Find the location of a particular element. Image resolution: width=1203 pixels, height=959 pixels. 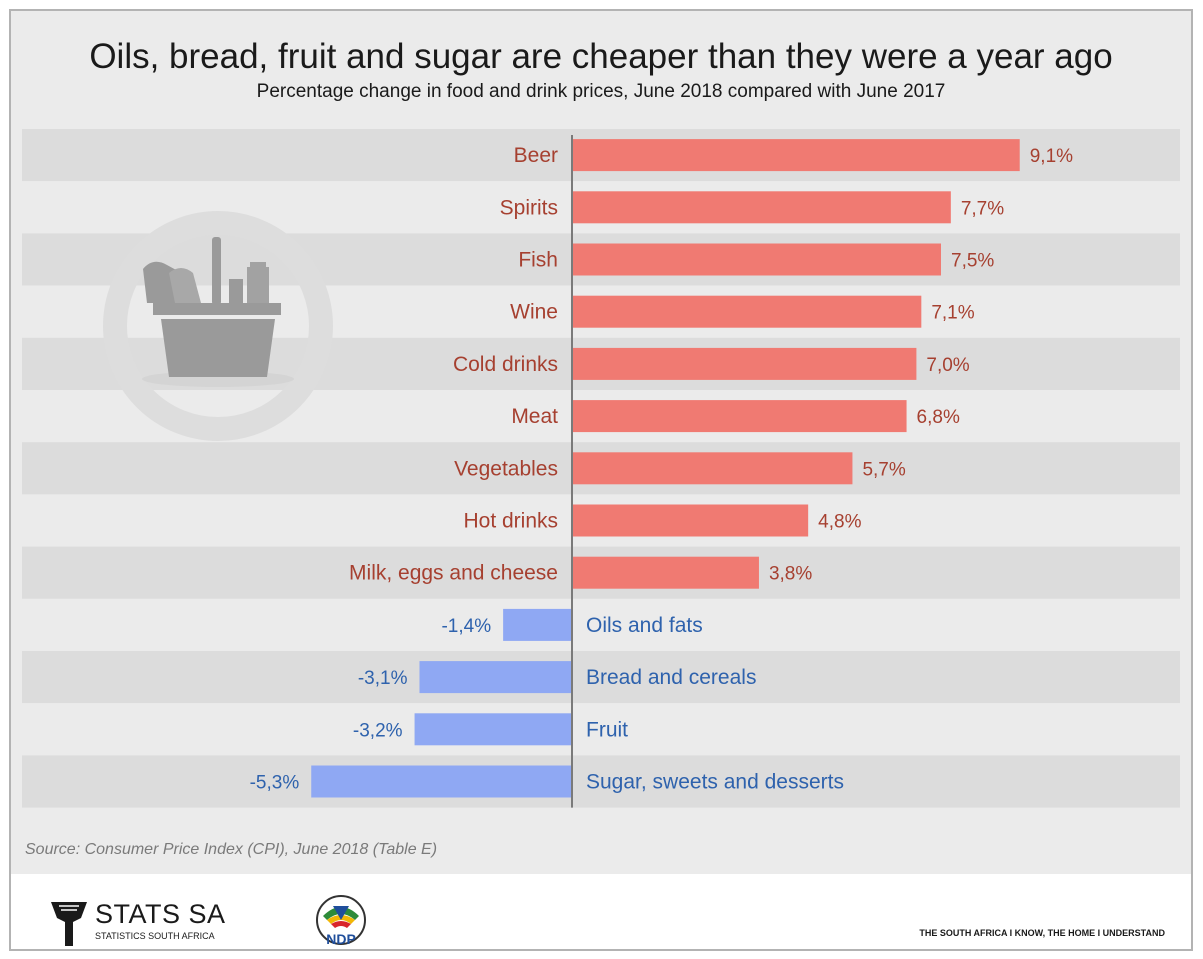

bar-oils-and-fats is located at coordinates (537, 624).